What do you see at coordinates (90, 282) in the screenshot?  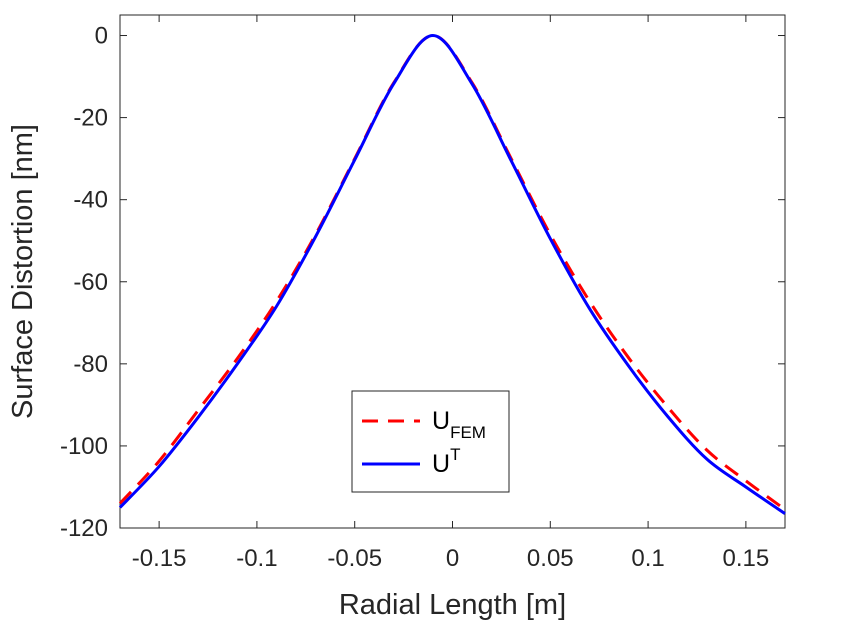 I see `y-tick-label: -60` at bounding box center [90, 282].